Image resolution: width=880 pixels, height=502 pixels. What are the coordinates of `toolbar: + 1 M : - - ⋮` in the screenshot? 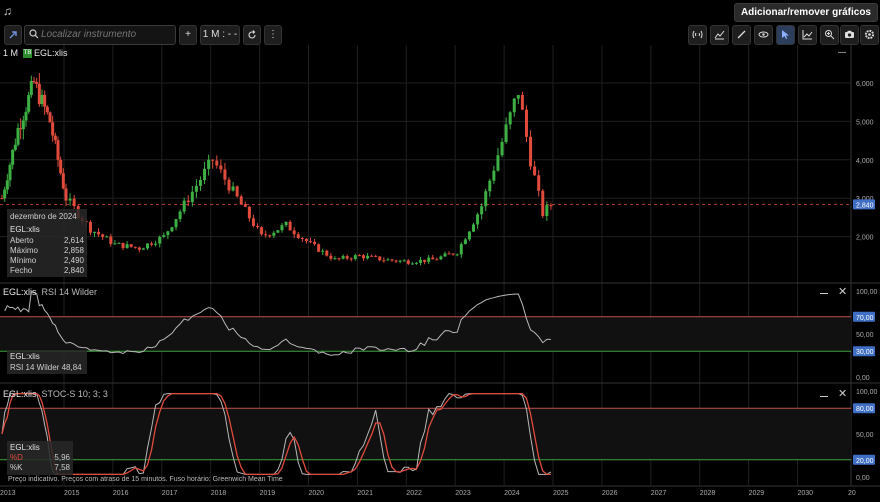 It's located at (440, 34).